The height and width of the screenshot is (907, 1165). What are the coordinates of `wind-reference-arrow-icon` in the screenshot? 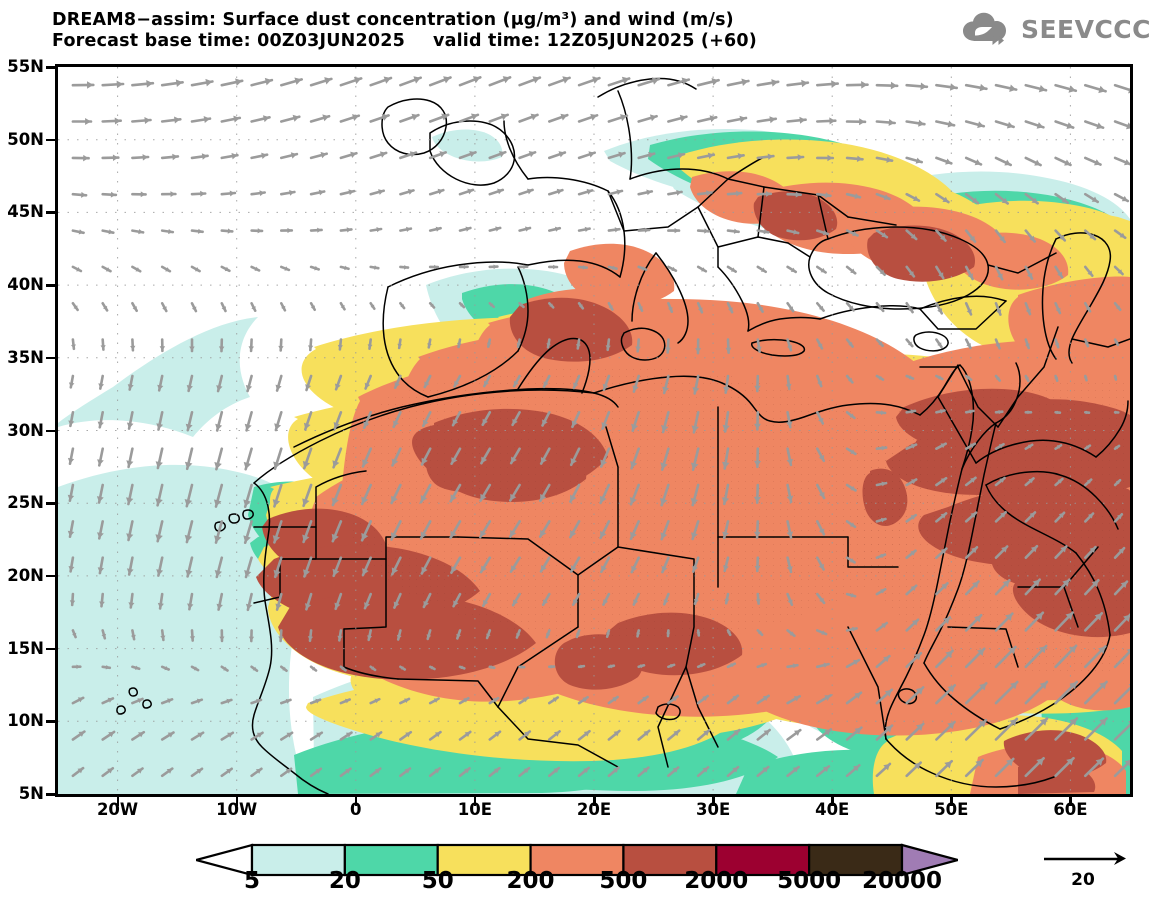 It's located at (1085, 858).